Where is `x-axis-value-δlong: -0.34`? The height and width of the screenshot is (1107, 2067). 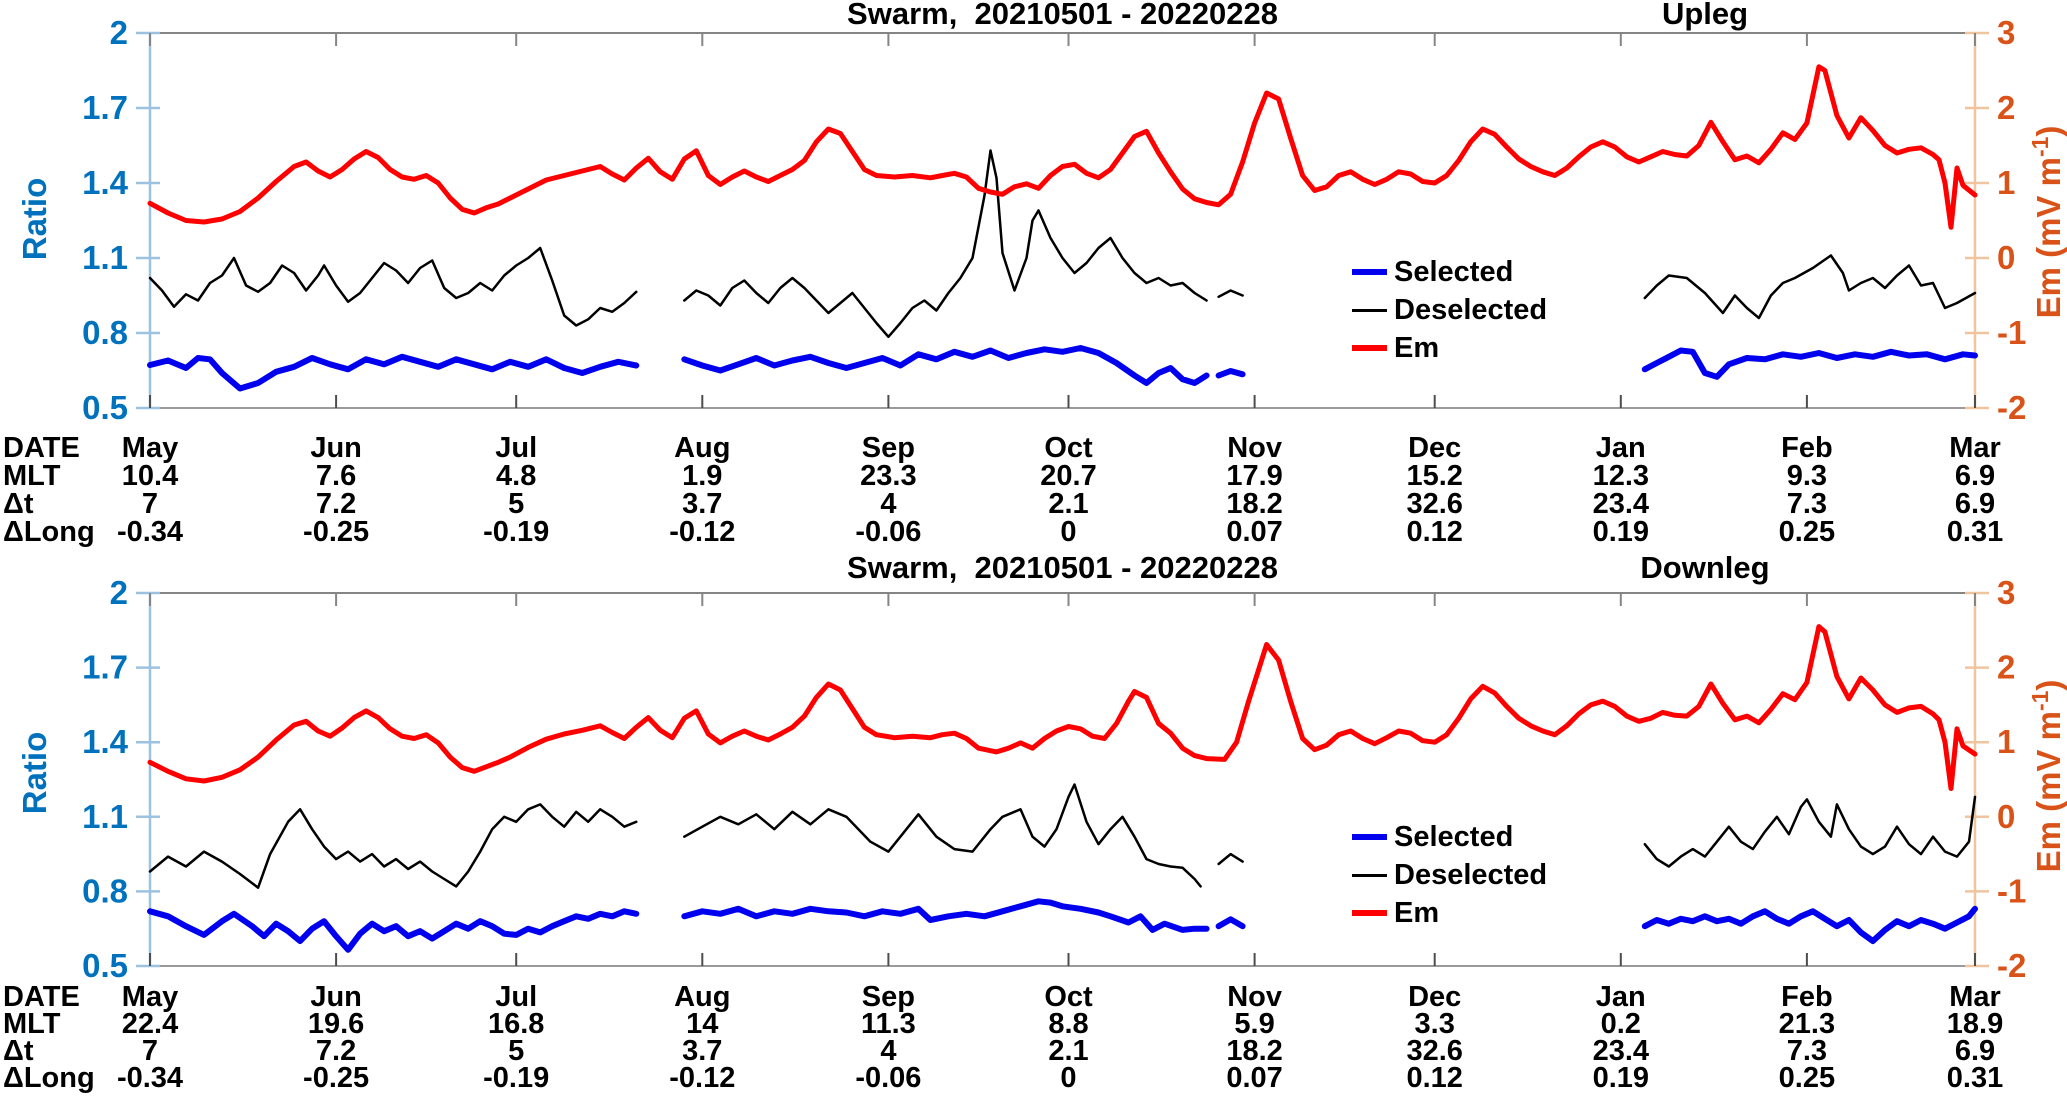
x-axis-value-δlong: -0.34 is located at coordinates (150, 532).